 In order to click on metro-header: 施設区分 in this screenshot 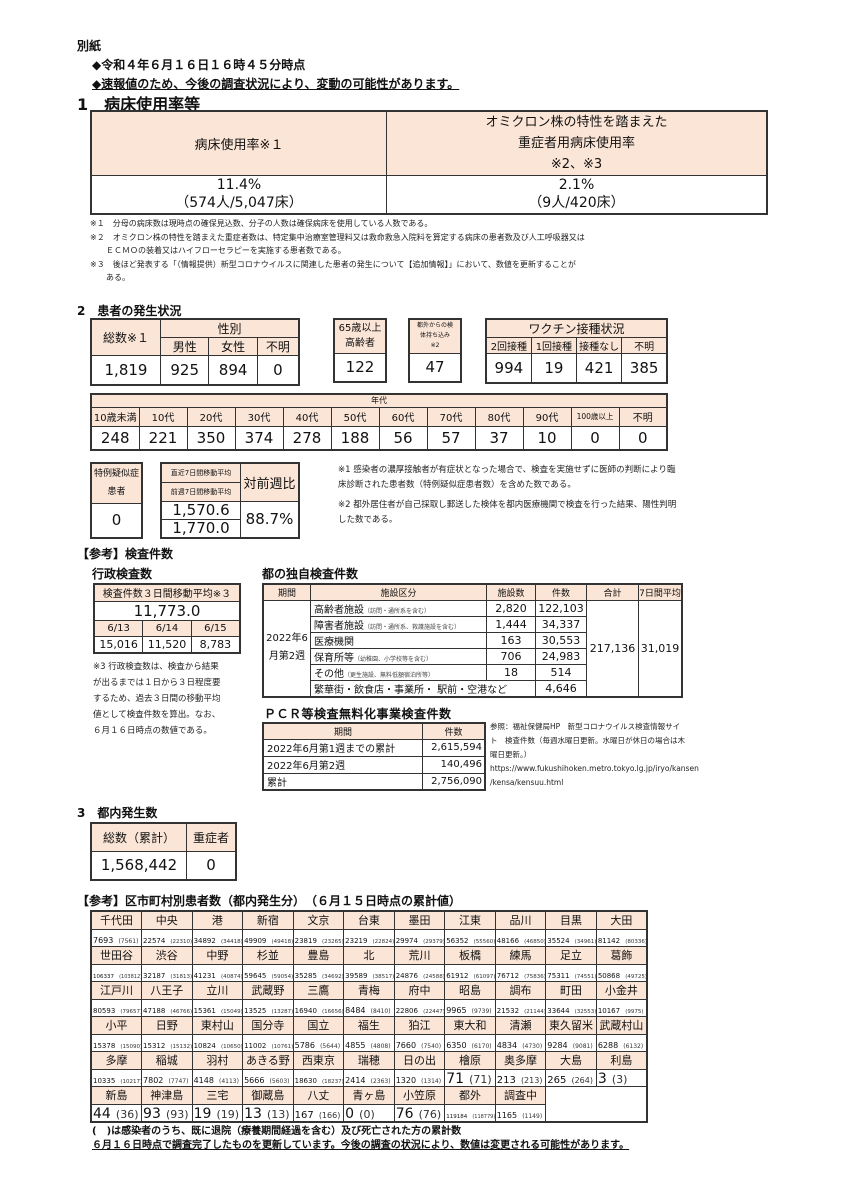, I will do `click(398, 592)`.